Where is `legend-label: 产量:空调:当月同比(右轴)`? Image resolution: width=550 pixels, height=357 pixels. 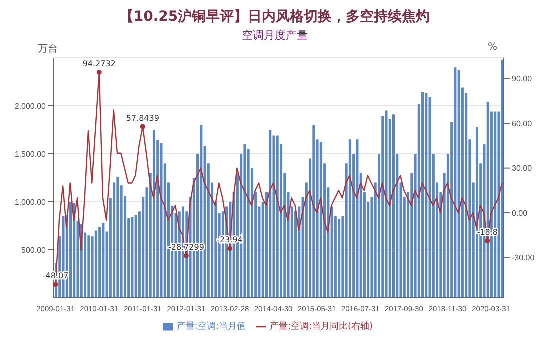 legend-label: 产量:空调:当月同比(右轴) is located at coordinates (322, 327).